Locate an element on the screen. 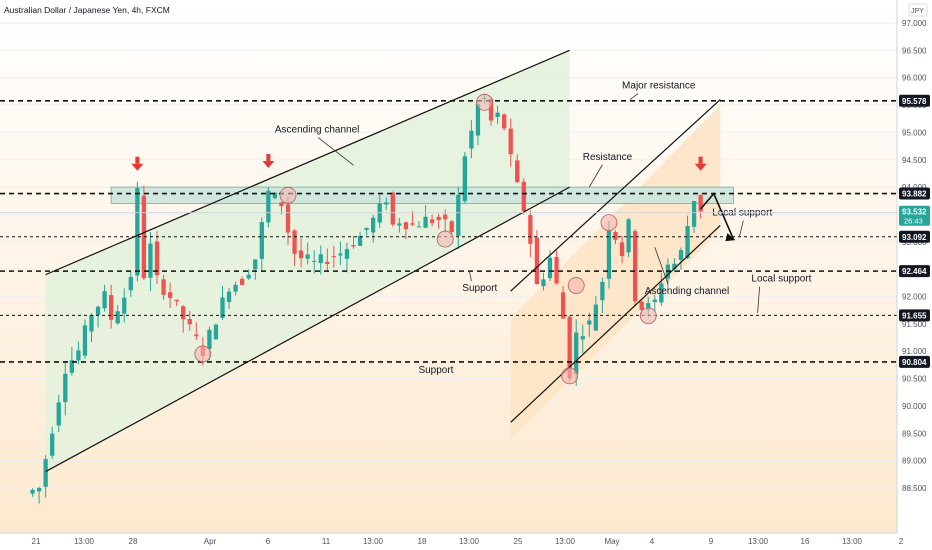 This screenshot has width=932, height=550. channel-line-upper is located at coordinates (615, 195).